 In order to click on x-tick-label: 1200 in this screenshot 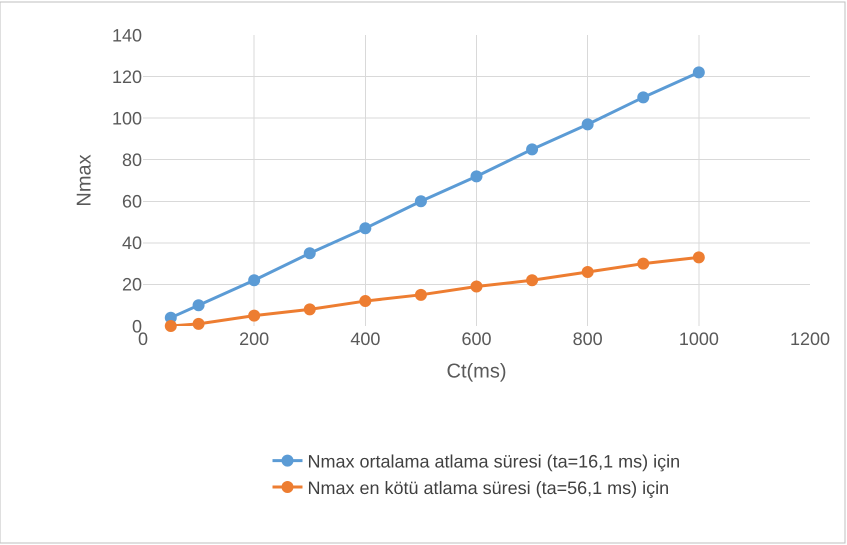, I will do `click(810, 339)`.